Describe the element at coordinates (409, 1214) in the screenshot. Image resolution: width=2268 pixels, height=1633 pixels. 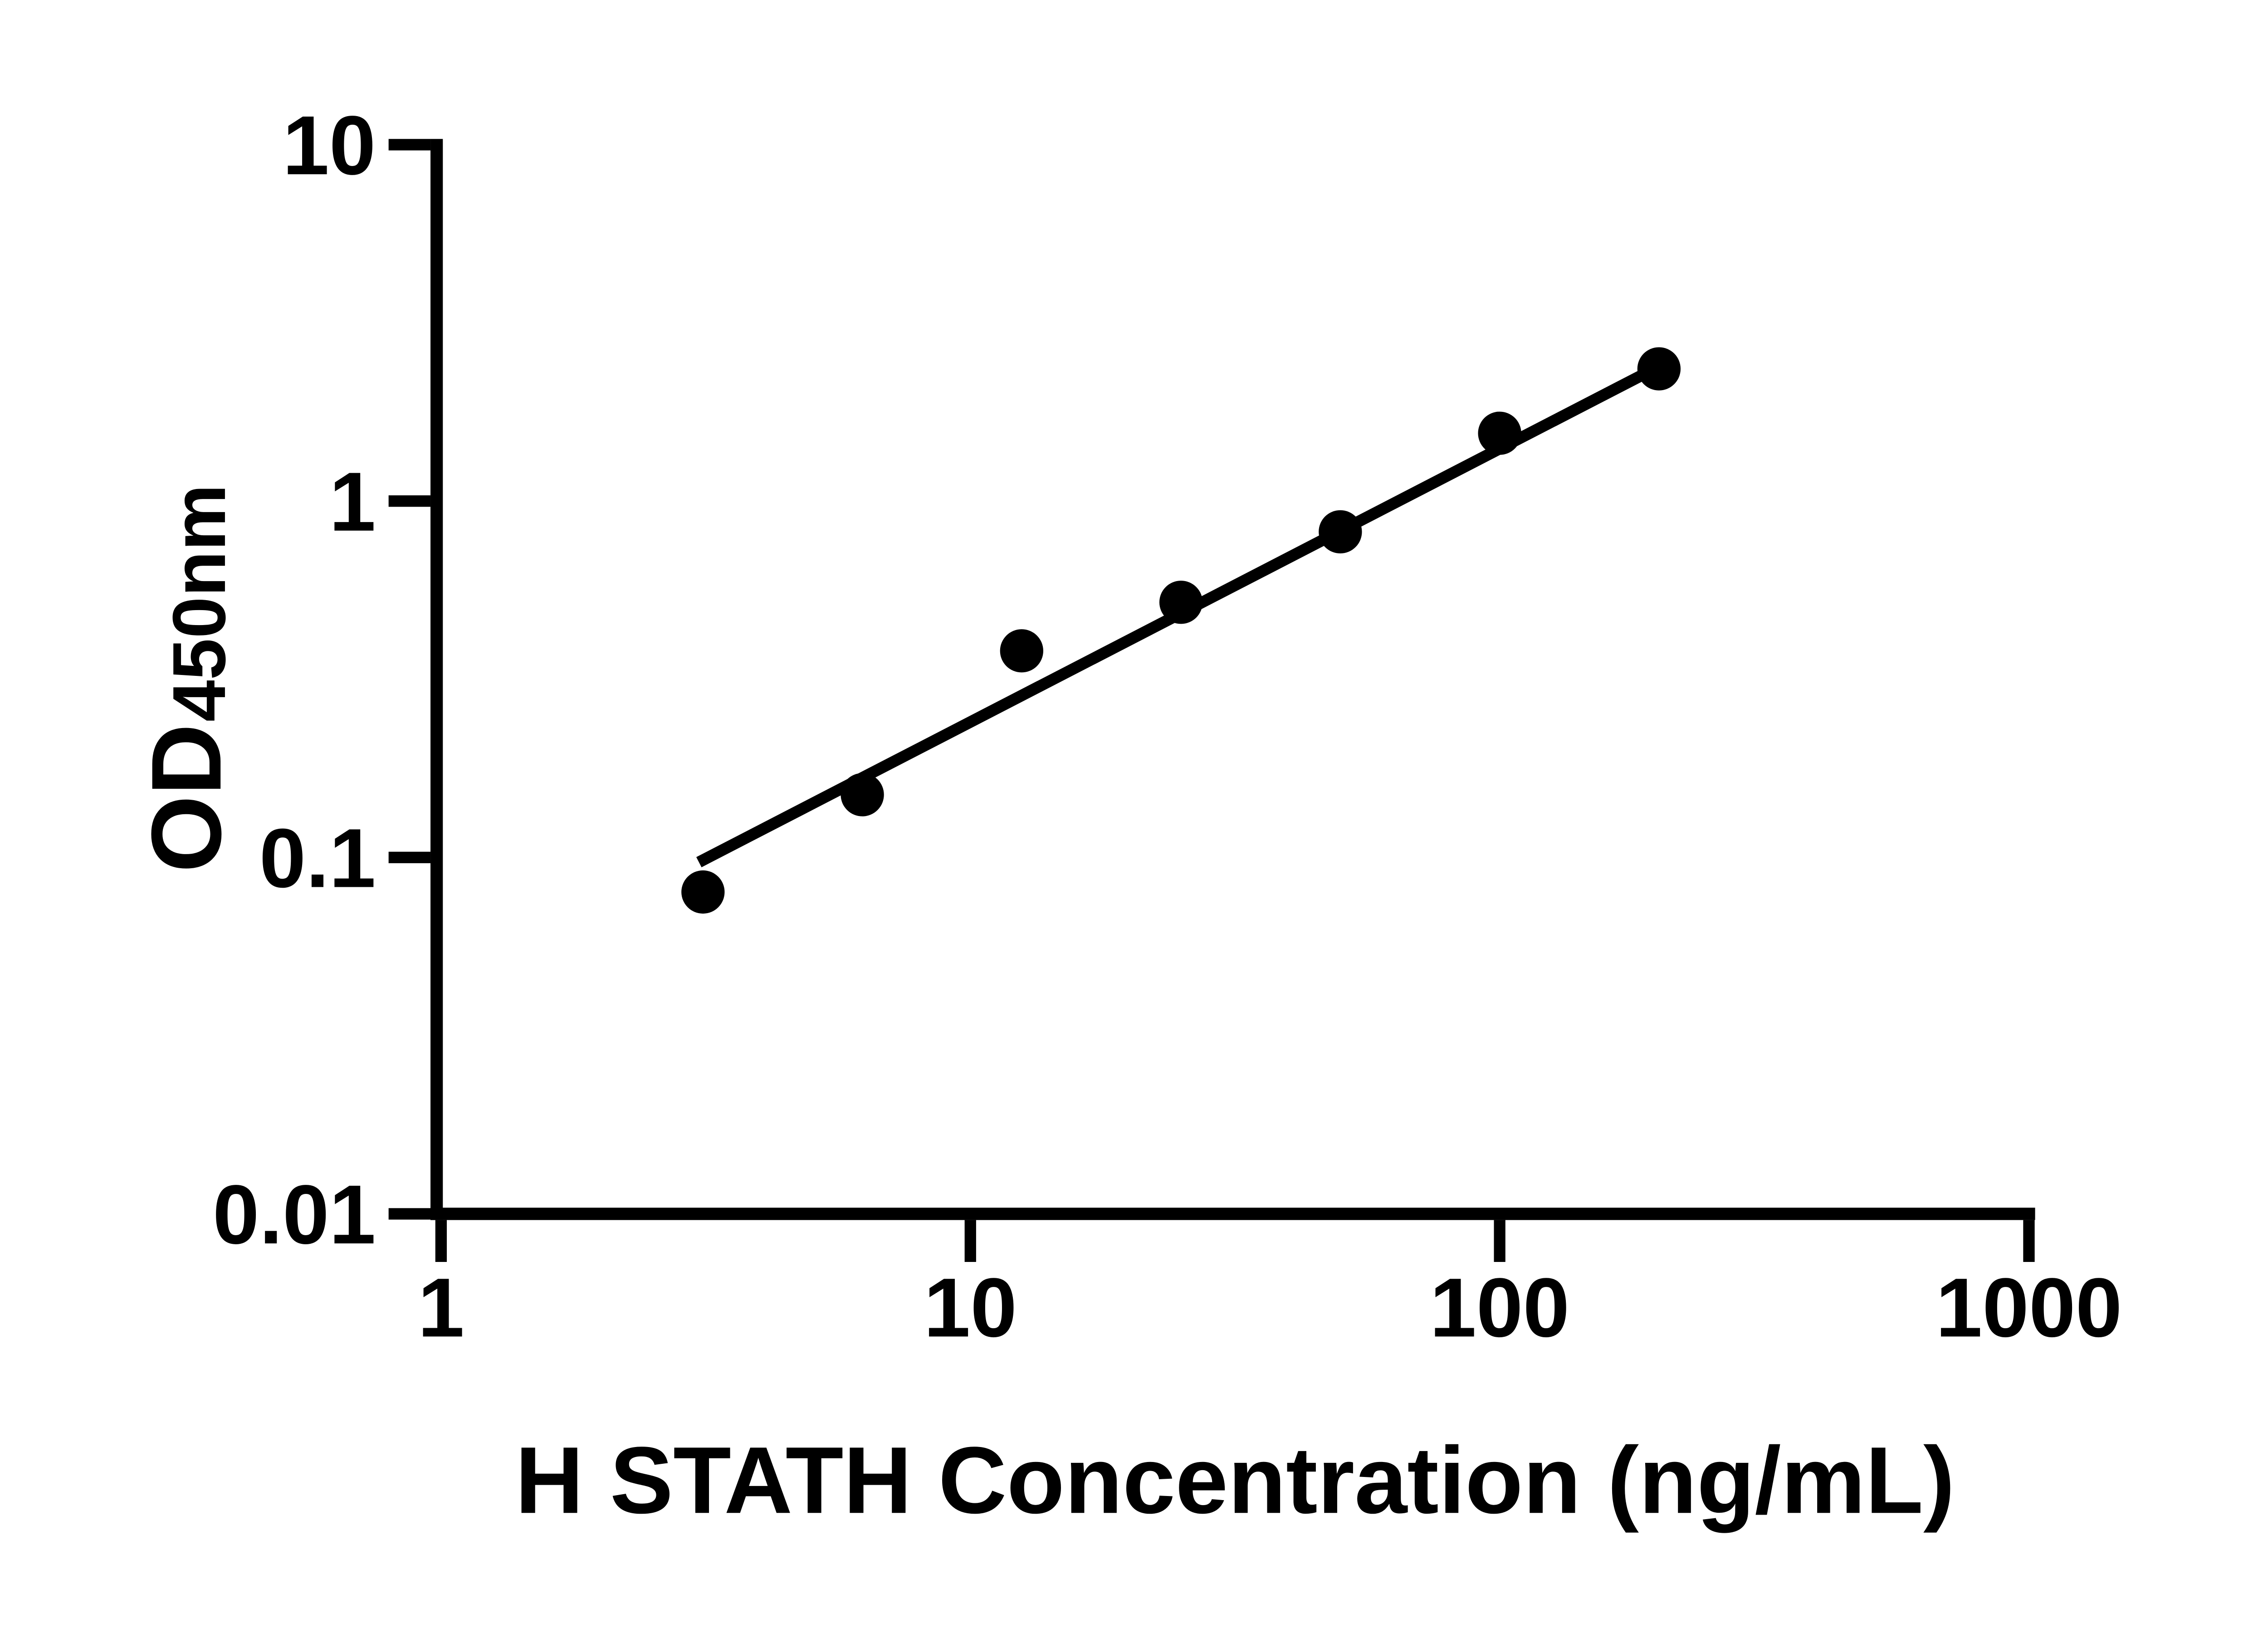
I see `y-tick-0.01` at that location.